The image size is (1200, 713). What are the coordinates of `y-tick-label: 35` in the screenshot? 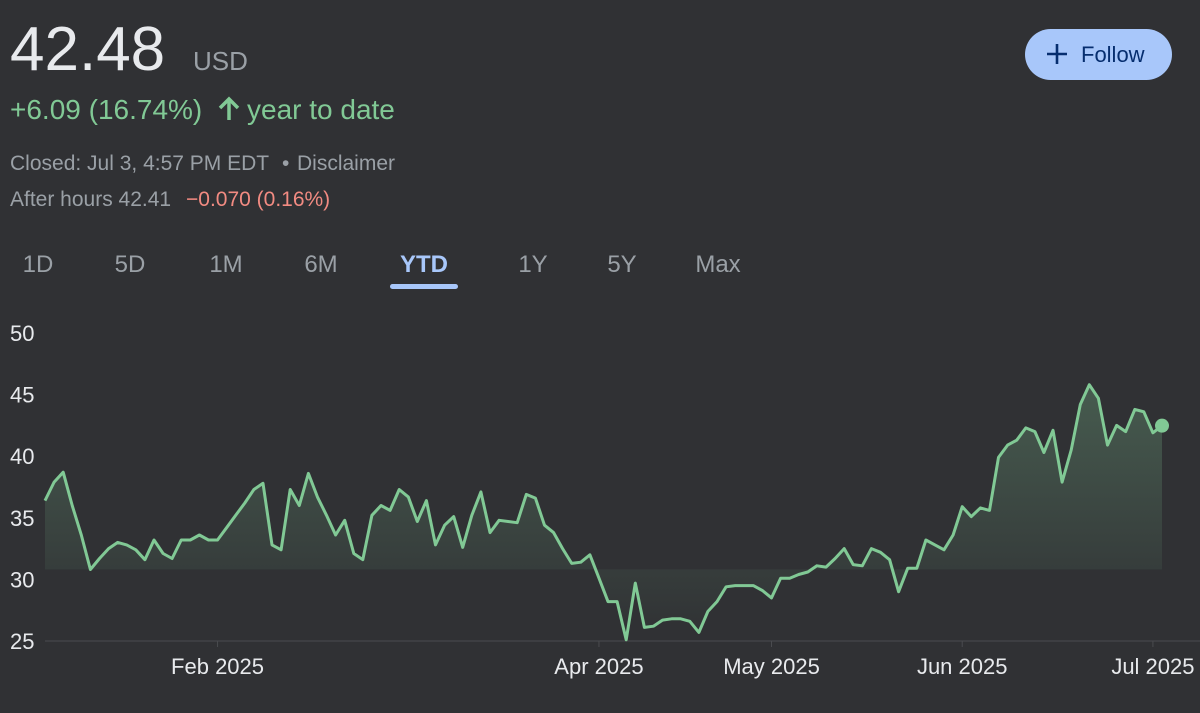 It's located at (22, 518).